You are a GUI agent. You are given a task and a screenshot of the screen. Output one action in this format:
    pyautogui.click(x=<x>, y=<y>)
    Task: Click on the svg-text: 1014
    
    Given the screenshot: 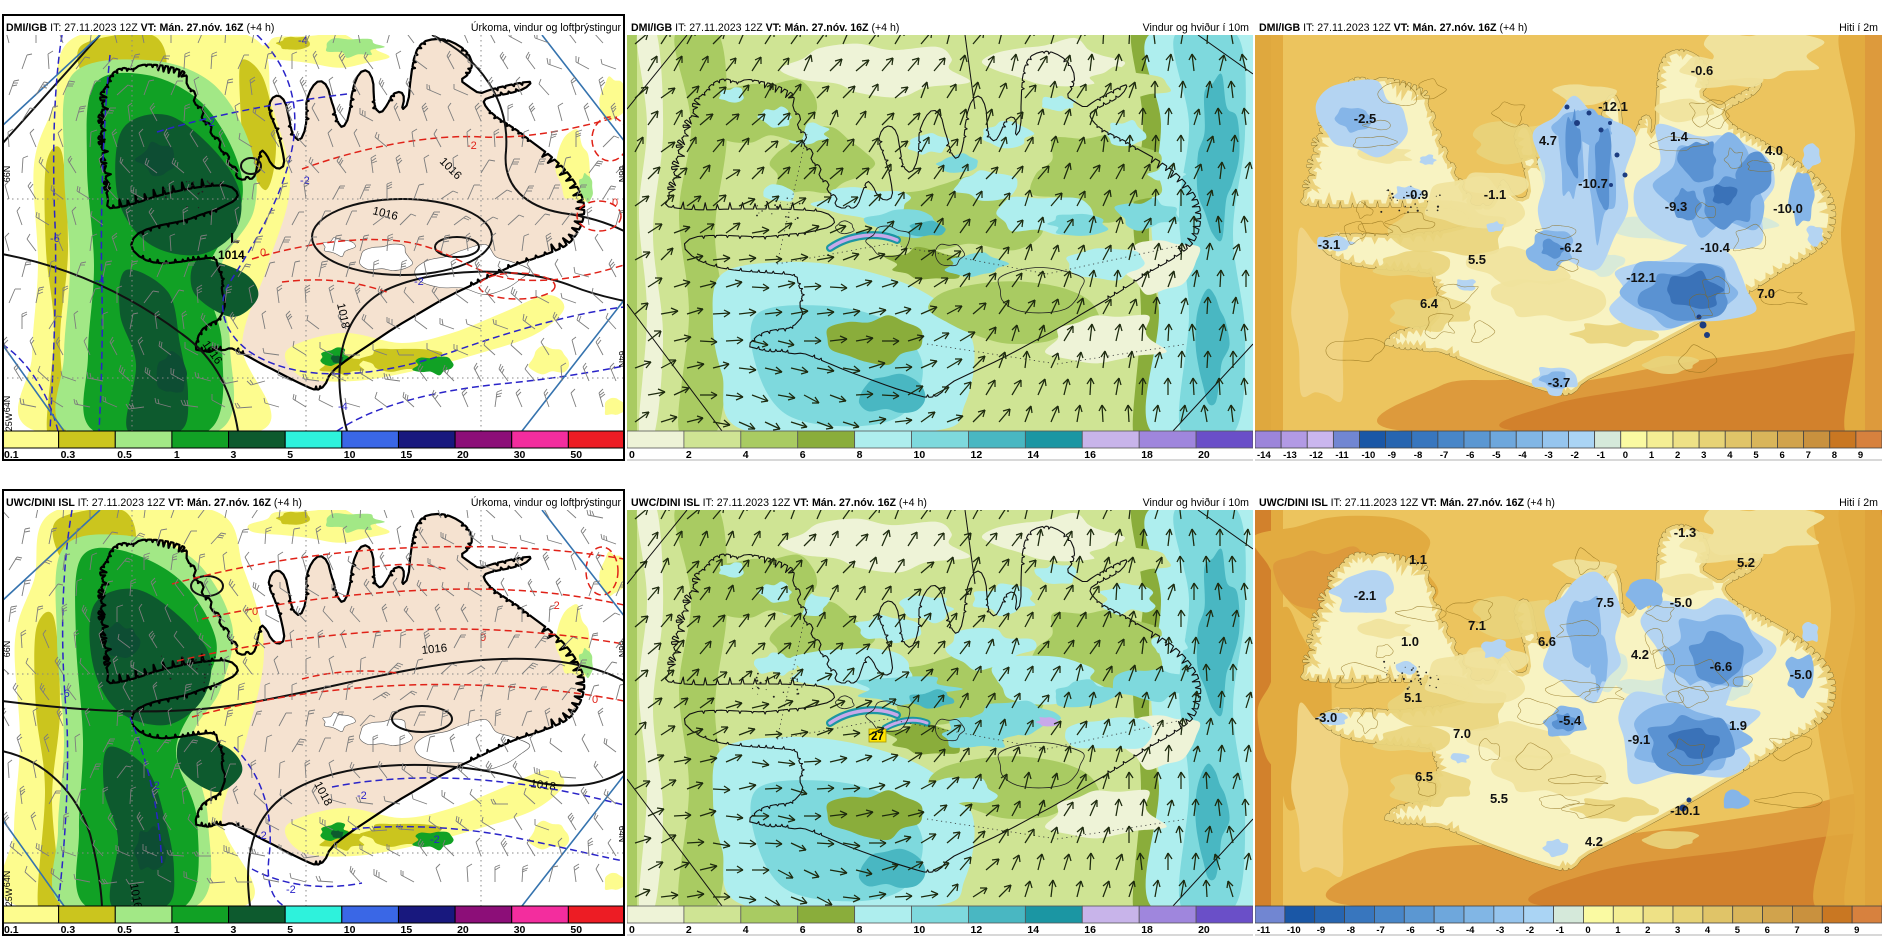 What is the action you would take?
    pyautogui.click(x=231, y=255)
    